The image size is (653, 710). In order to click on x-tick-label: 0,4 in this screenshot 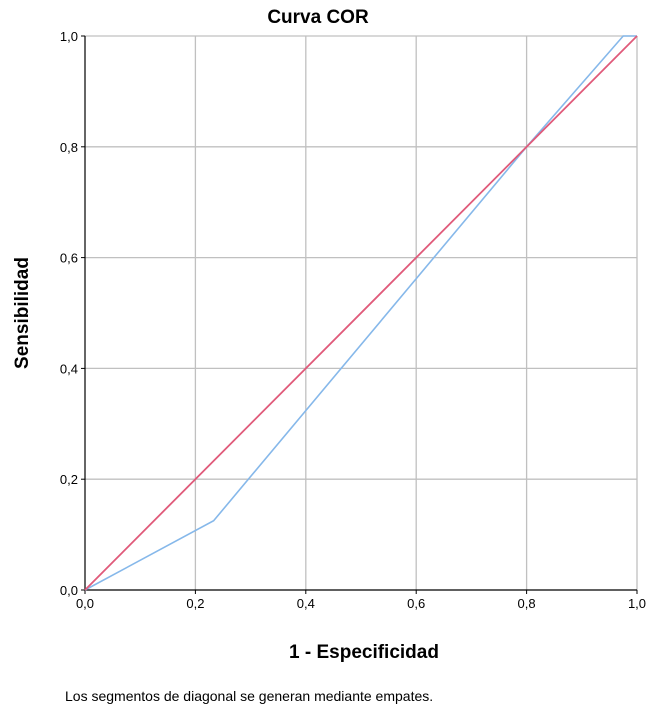, I will do `click(306, 603)`.